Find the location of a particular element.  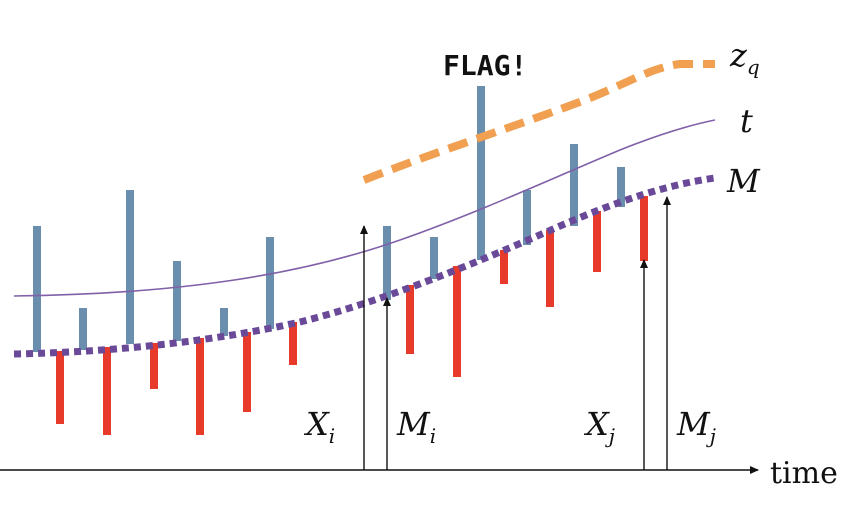

zq-label: zq is located at coordinates (744, 57).